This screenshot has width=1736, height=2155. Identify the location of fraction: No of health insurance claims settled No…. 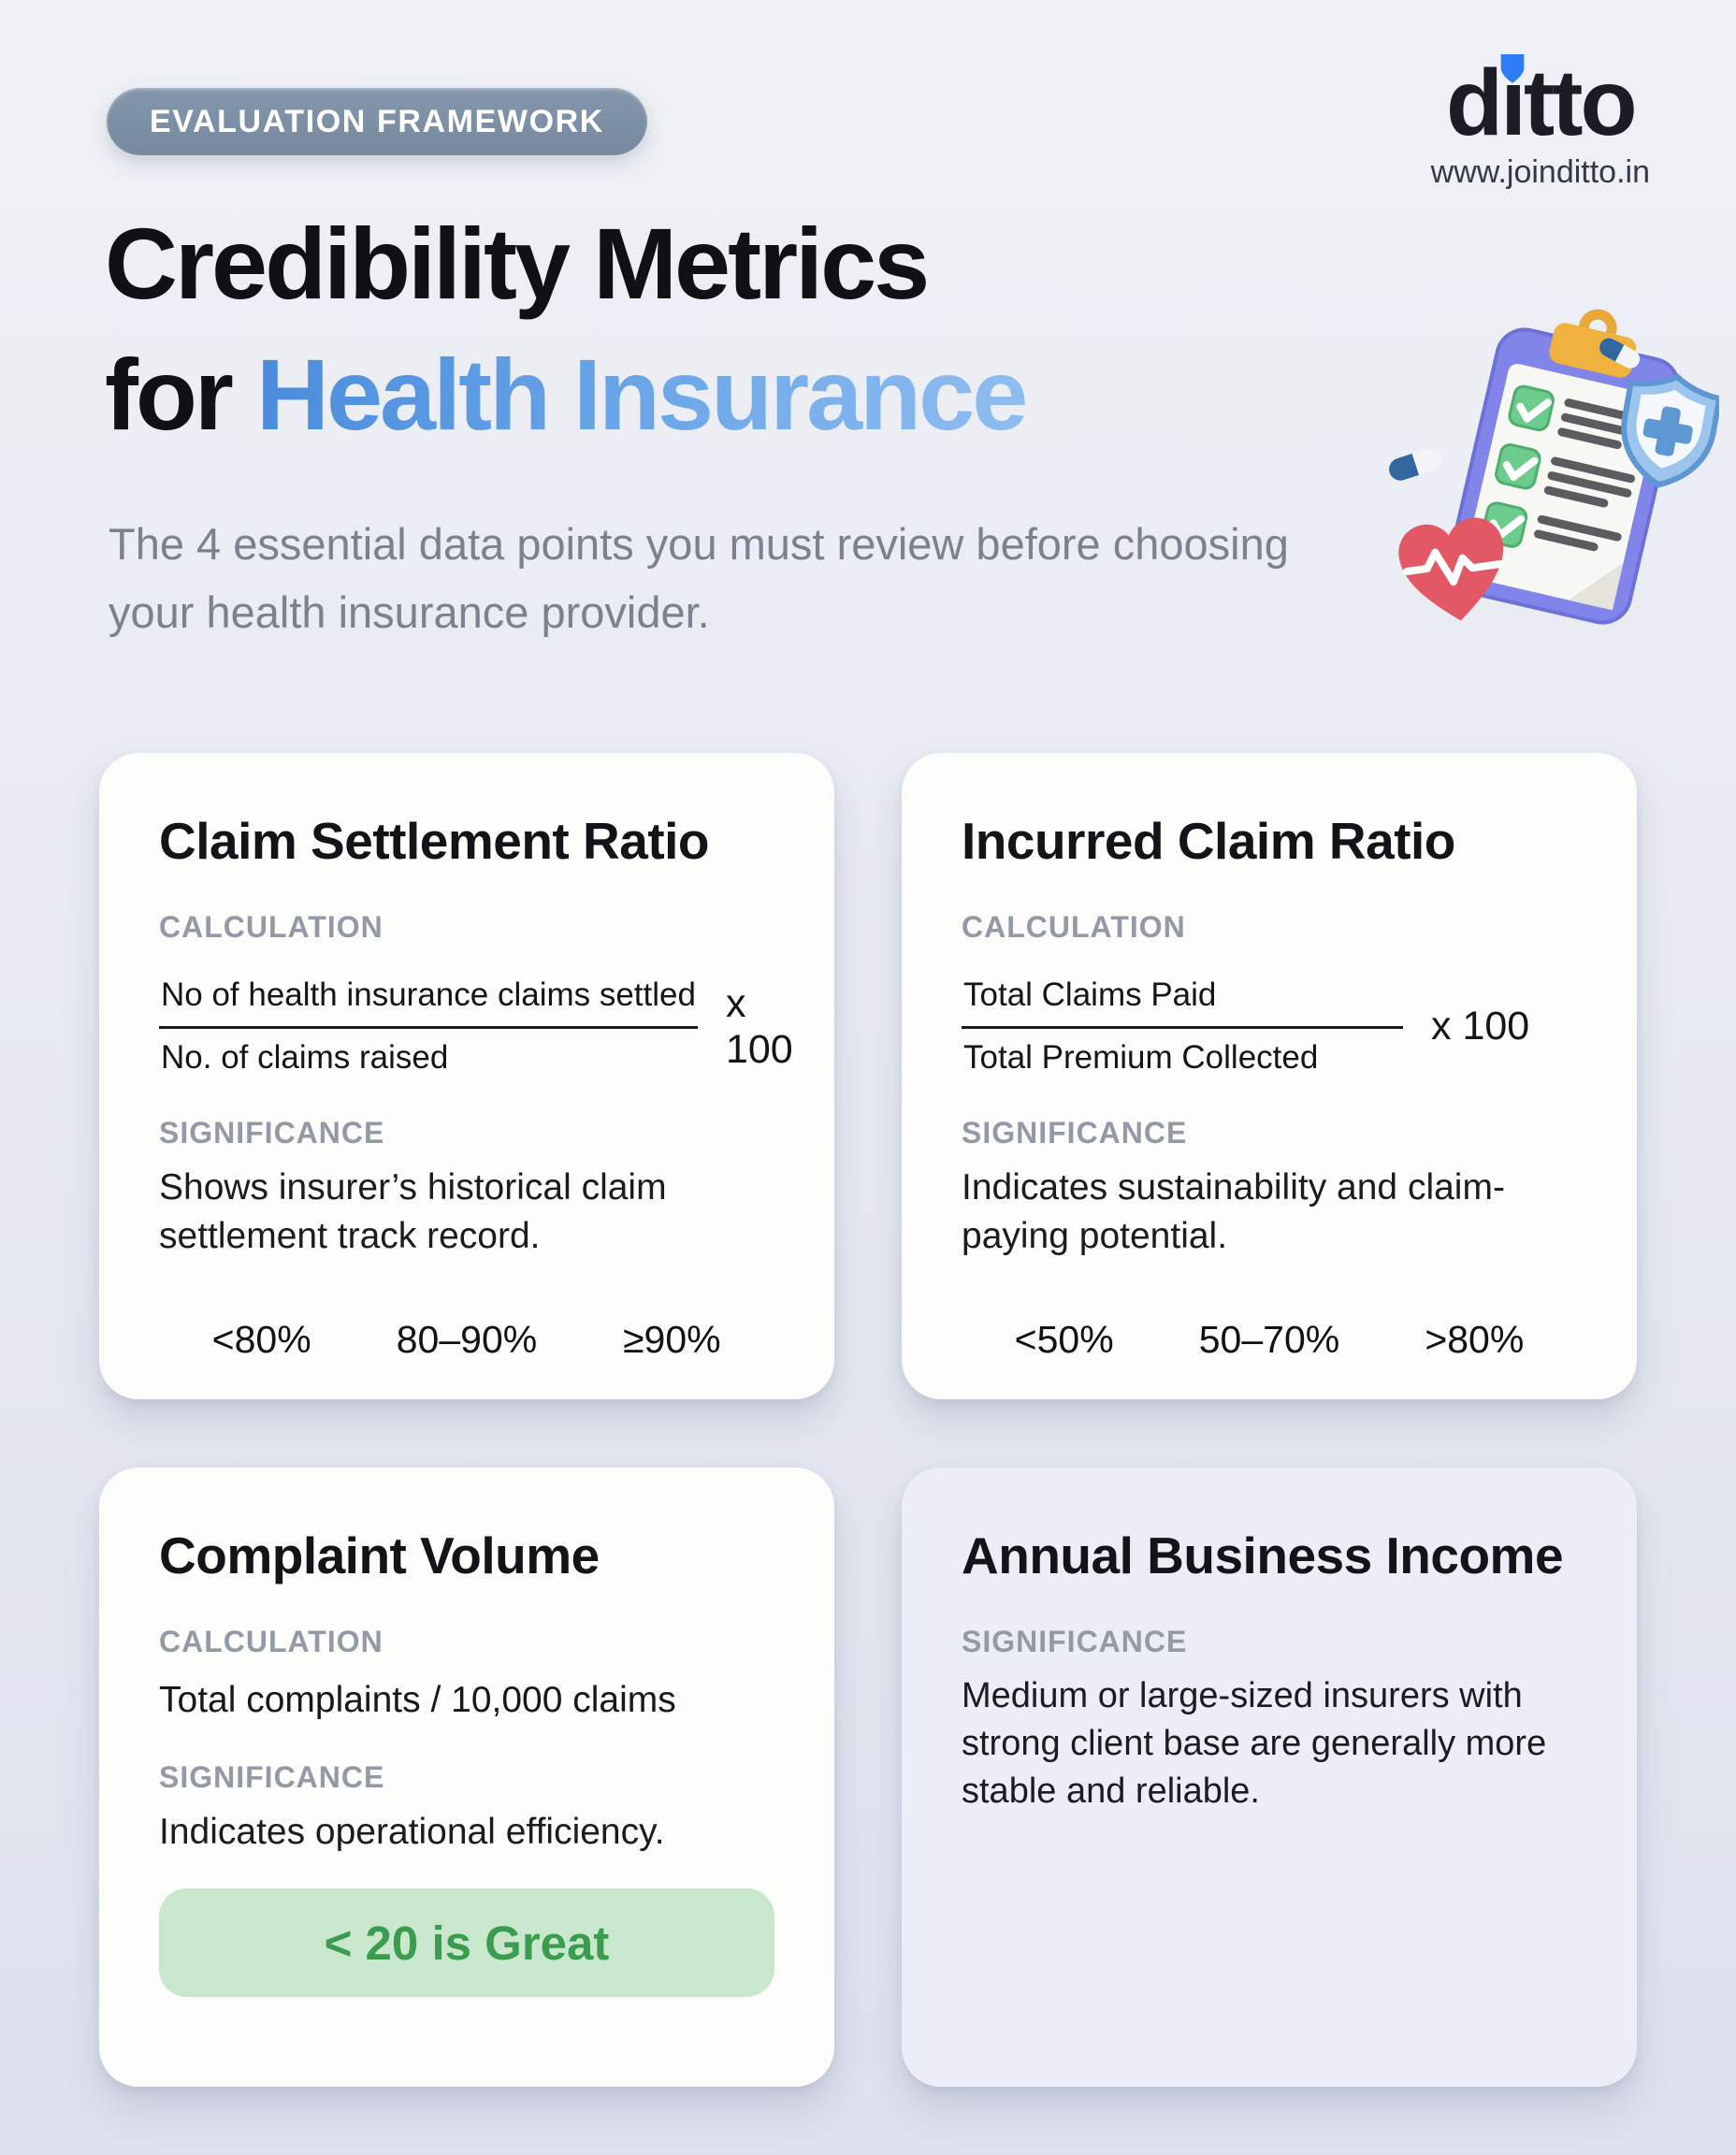
(428, 1026).